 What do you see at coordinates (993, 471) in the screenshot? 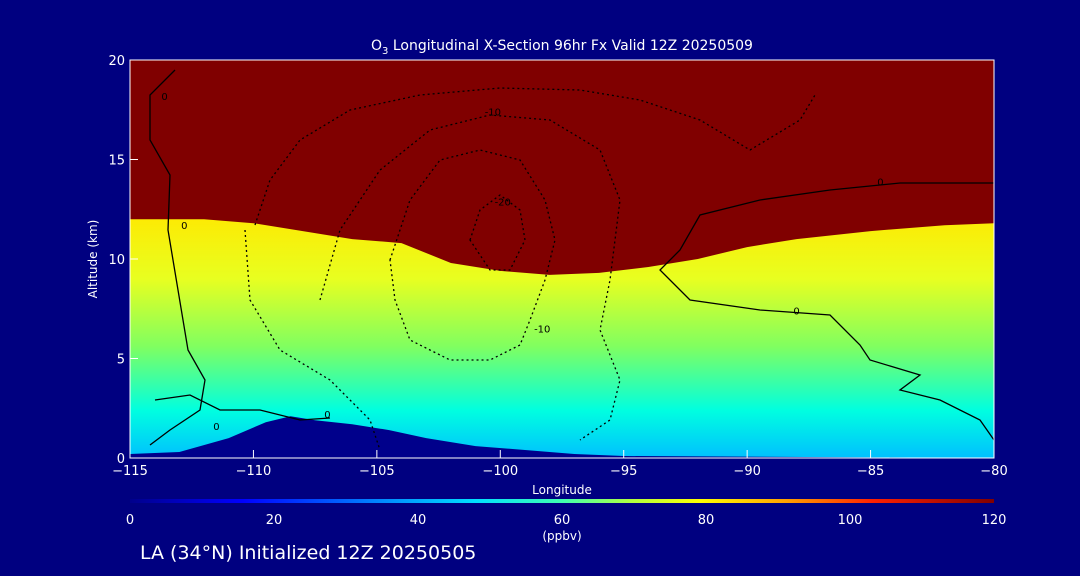
I see `x-tick-label: −80` at bounding box center [993, 471].